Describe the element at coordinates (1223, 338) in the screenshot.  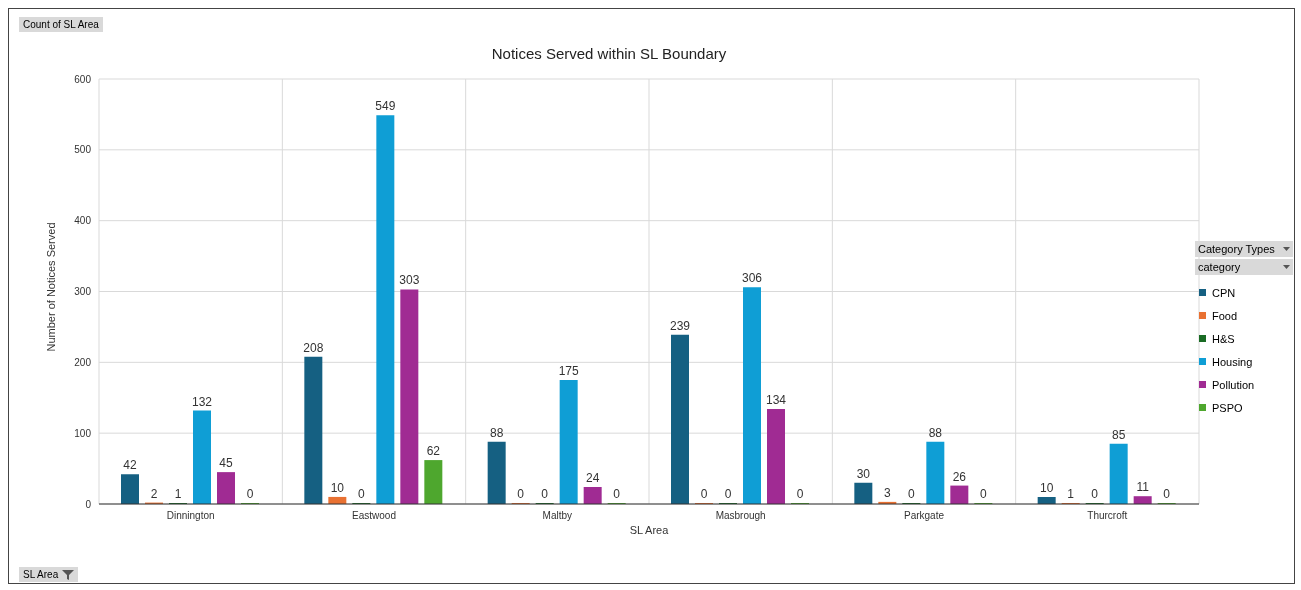
I see `legend-label: H&S` at that location.